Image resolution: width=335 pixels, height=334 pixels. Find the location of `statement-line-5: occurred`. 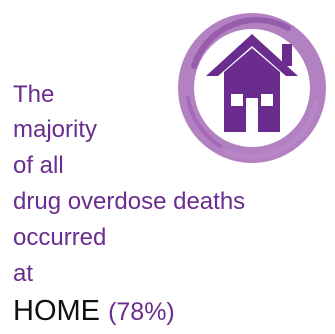

statement-line-5: occurred is located at coordinates (60, 237).